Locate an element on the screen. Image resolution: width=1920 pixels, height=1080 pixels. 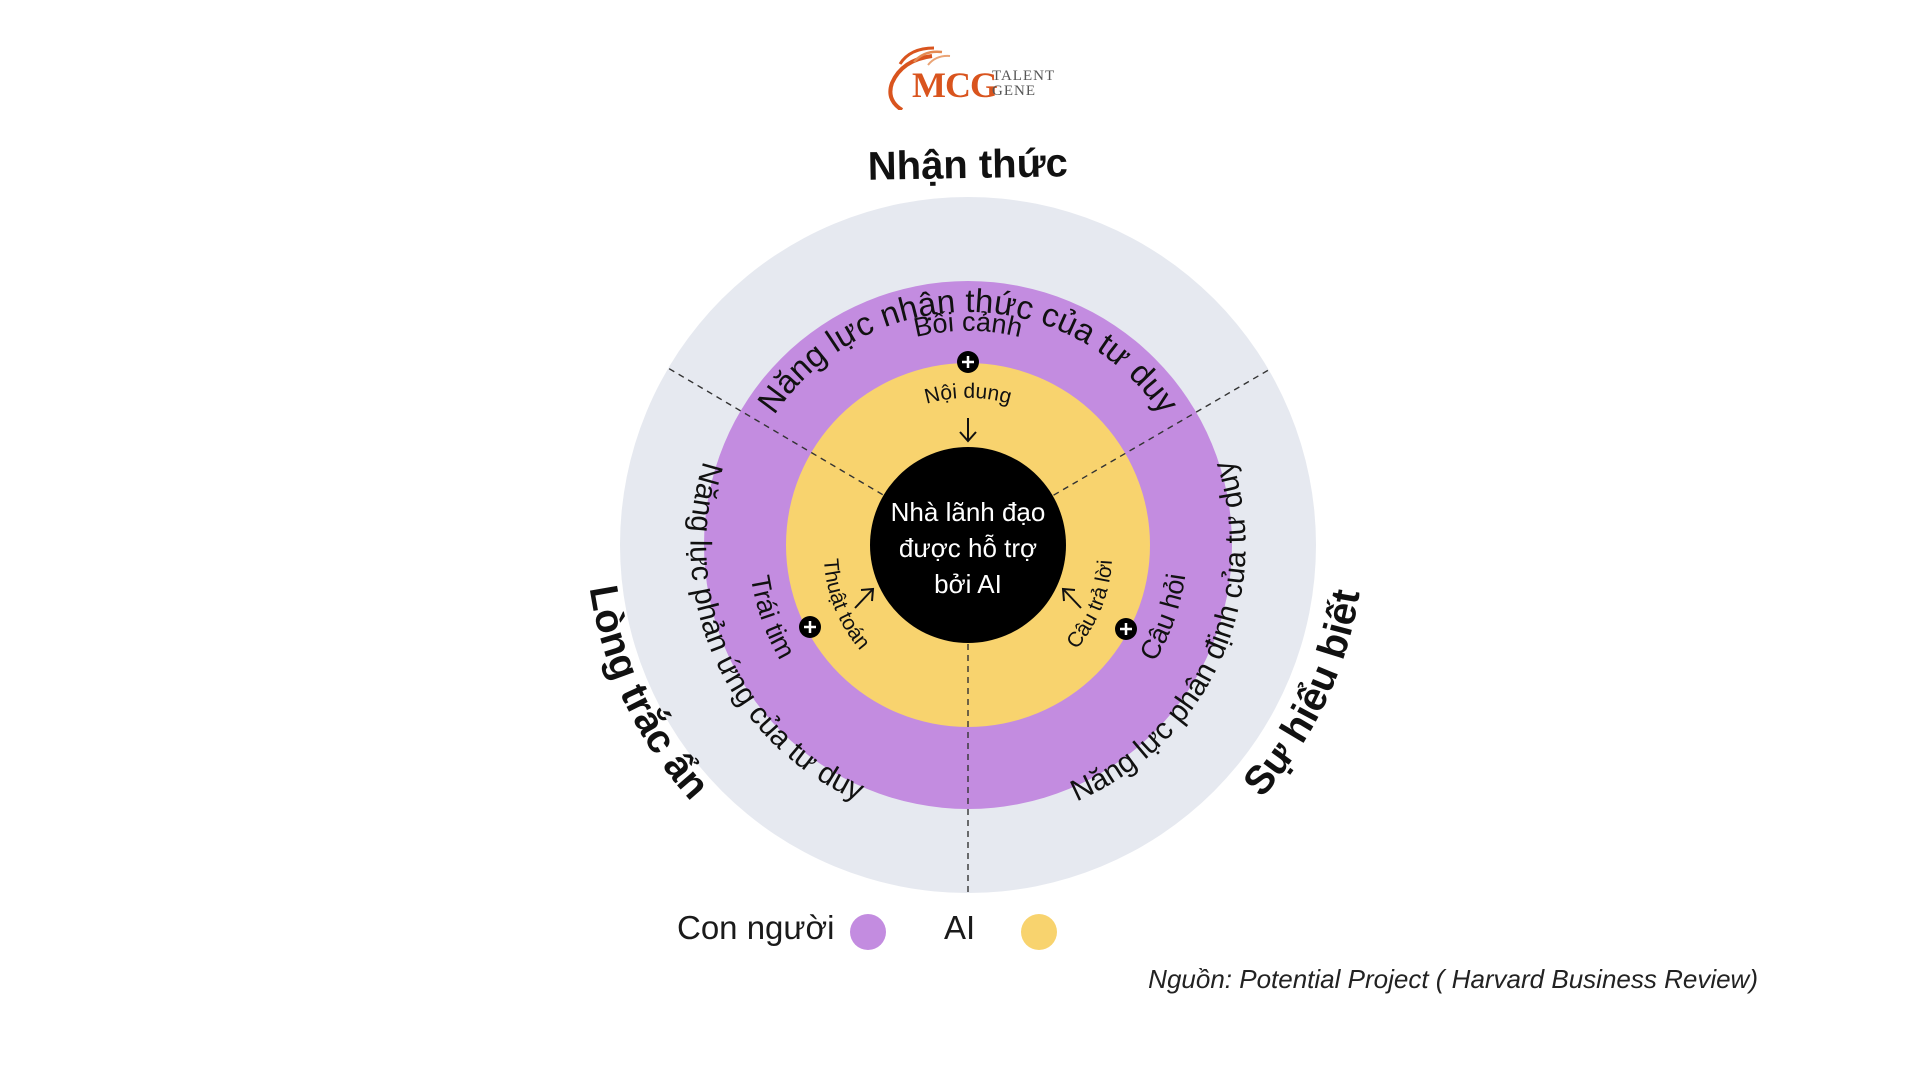
logo-line-talent: TALENT is located at coordinates (1024, 76).